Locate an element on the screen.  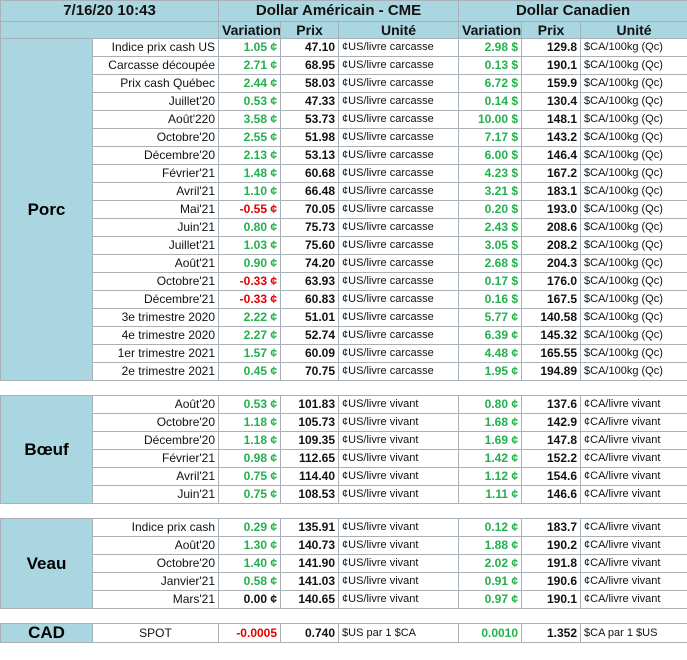
cad-variation: 1.12 ¢ is located at coordinates (490, 476).